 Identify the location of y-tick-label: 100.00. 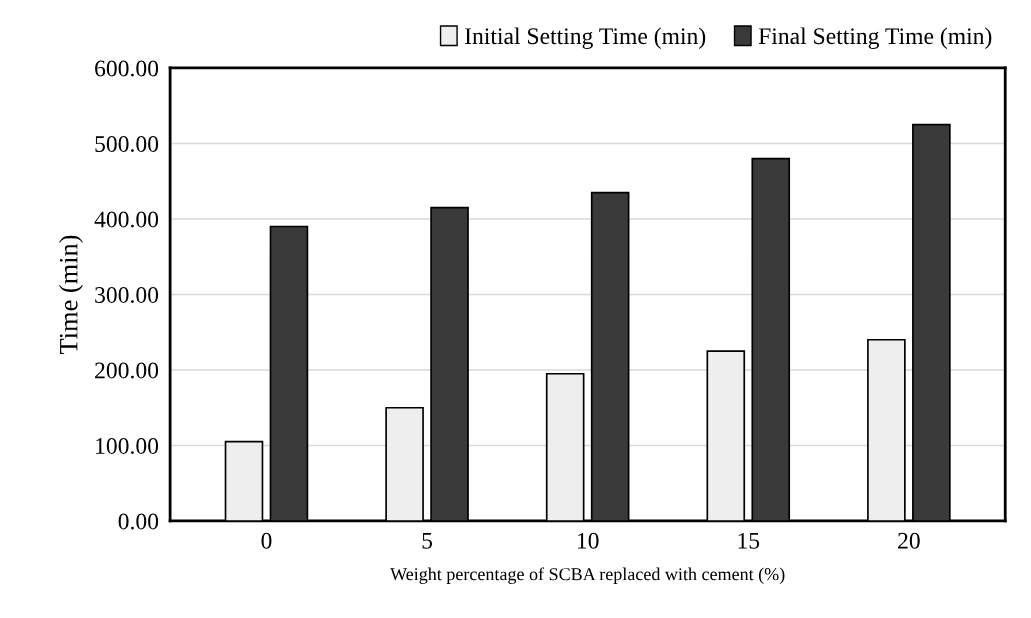
(127, 445).